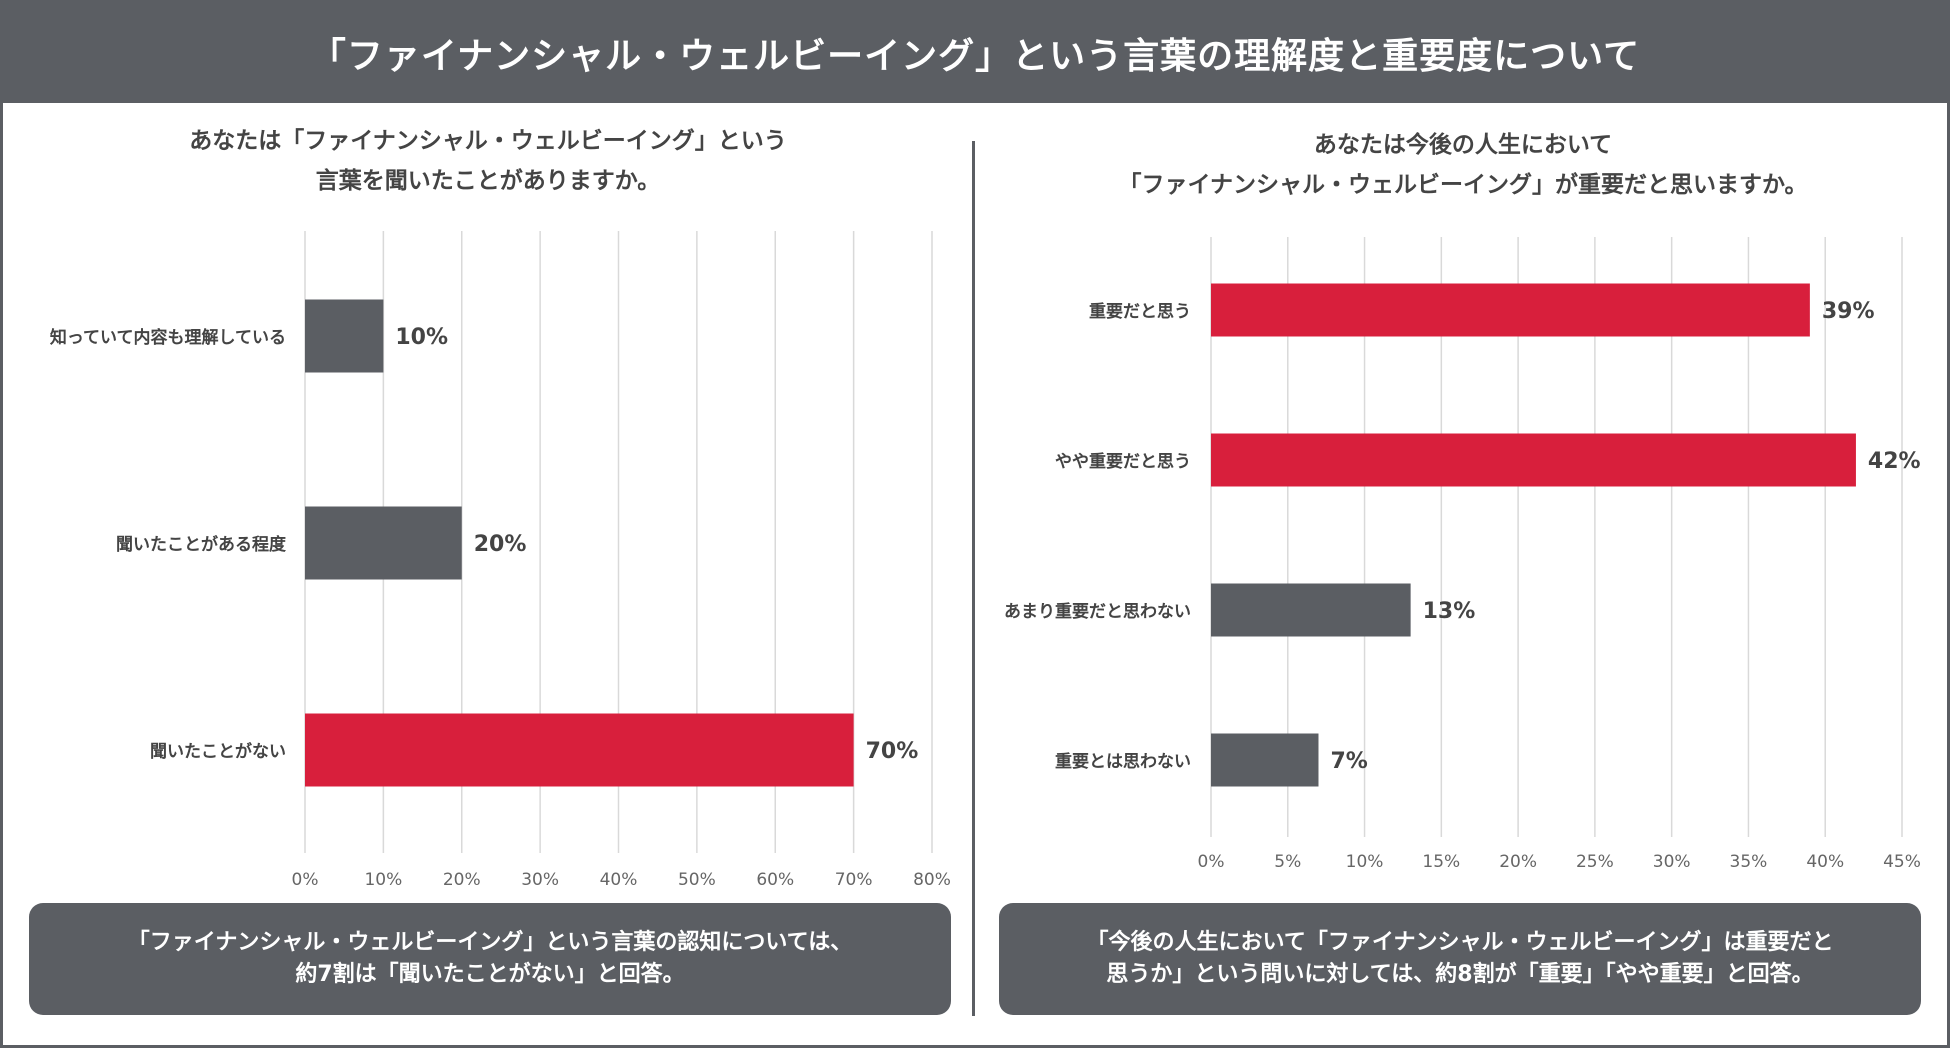 The image size is (1950, 1048). Describe the element at coordinates (697, 880) in the screenshot. I see `awareness-tick-label: 50%` at that location.